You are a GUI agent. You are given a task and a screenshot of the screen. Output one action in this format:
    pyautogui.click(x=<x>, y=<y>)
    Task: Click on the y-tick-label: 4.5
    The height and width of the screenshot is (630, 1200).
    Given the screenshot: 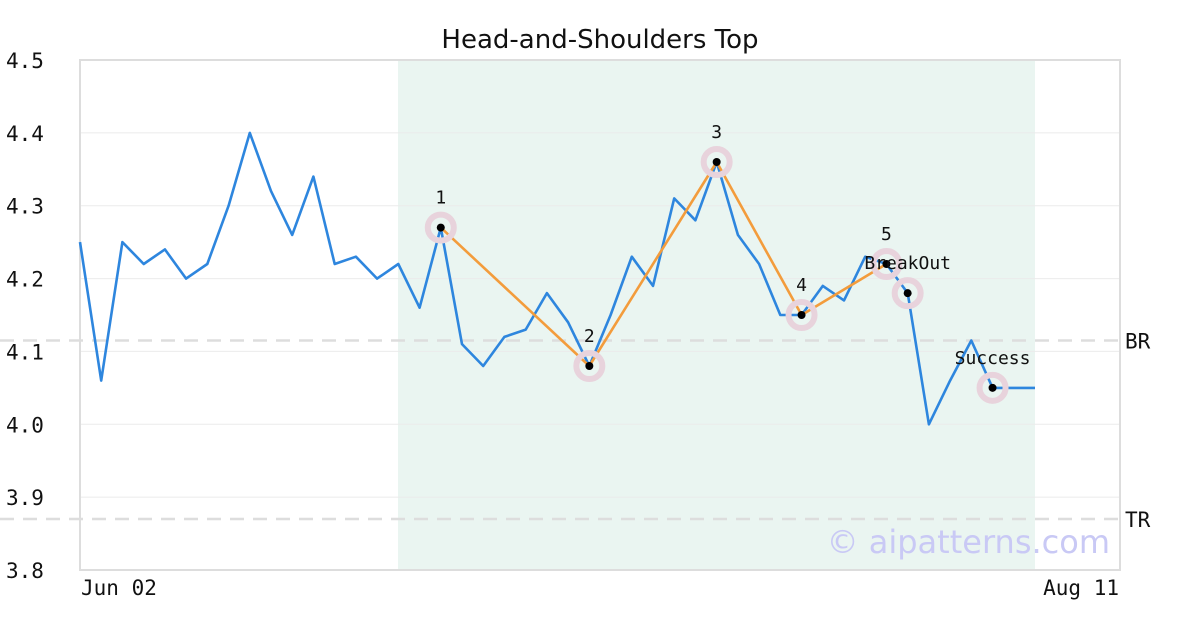 What is the action you would take?
    pyautogui.click(x=25, y=61)
    